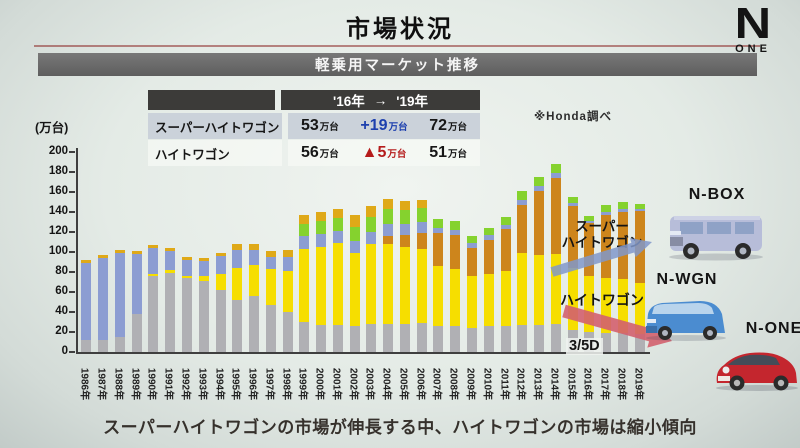 The image size is (800, 448). What do you see at coordinates (374, 125) in the screenshot?
I see `value-change: +19` at bounding box center [374, 125].